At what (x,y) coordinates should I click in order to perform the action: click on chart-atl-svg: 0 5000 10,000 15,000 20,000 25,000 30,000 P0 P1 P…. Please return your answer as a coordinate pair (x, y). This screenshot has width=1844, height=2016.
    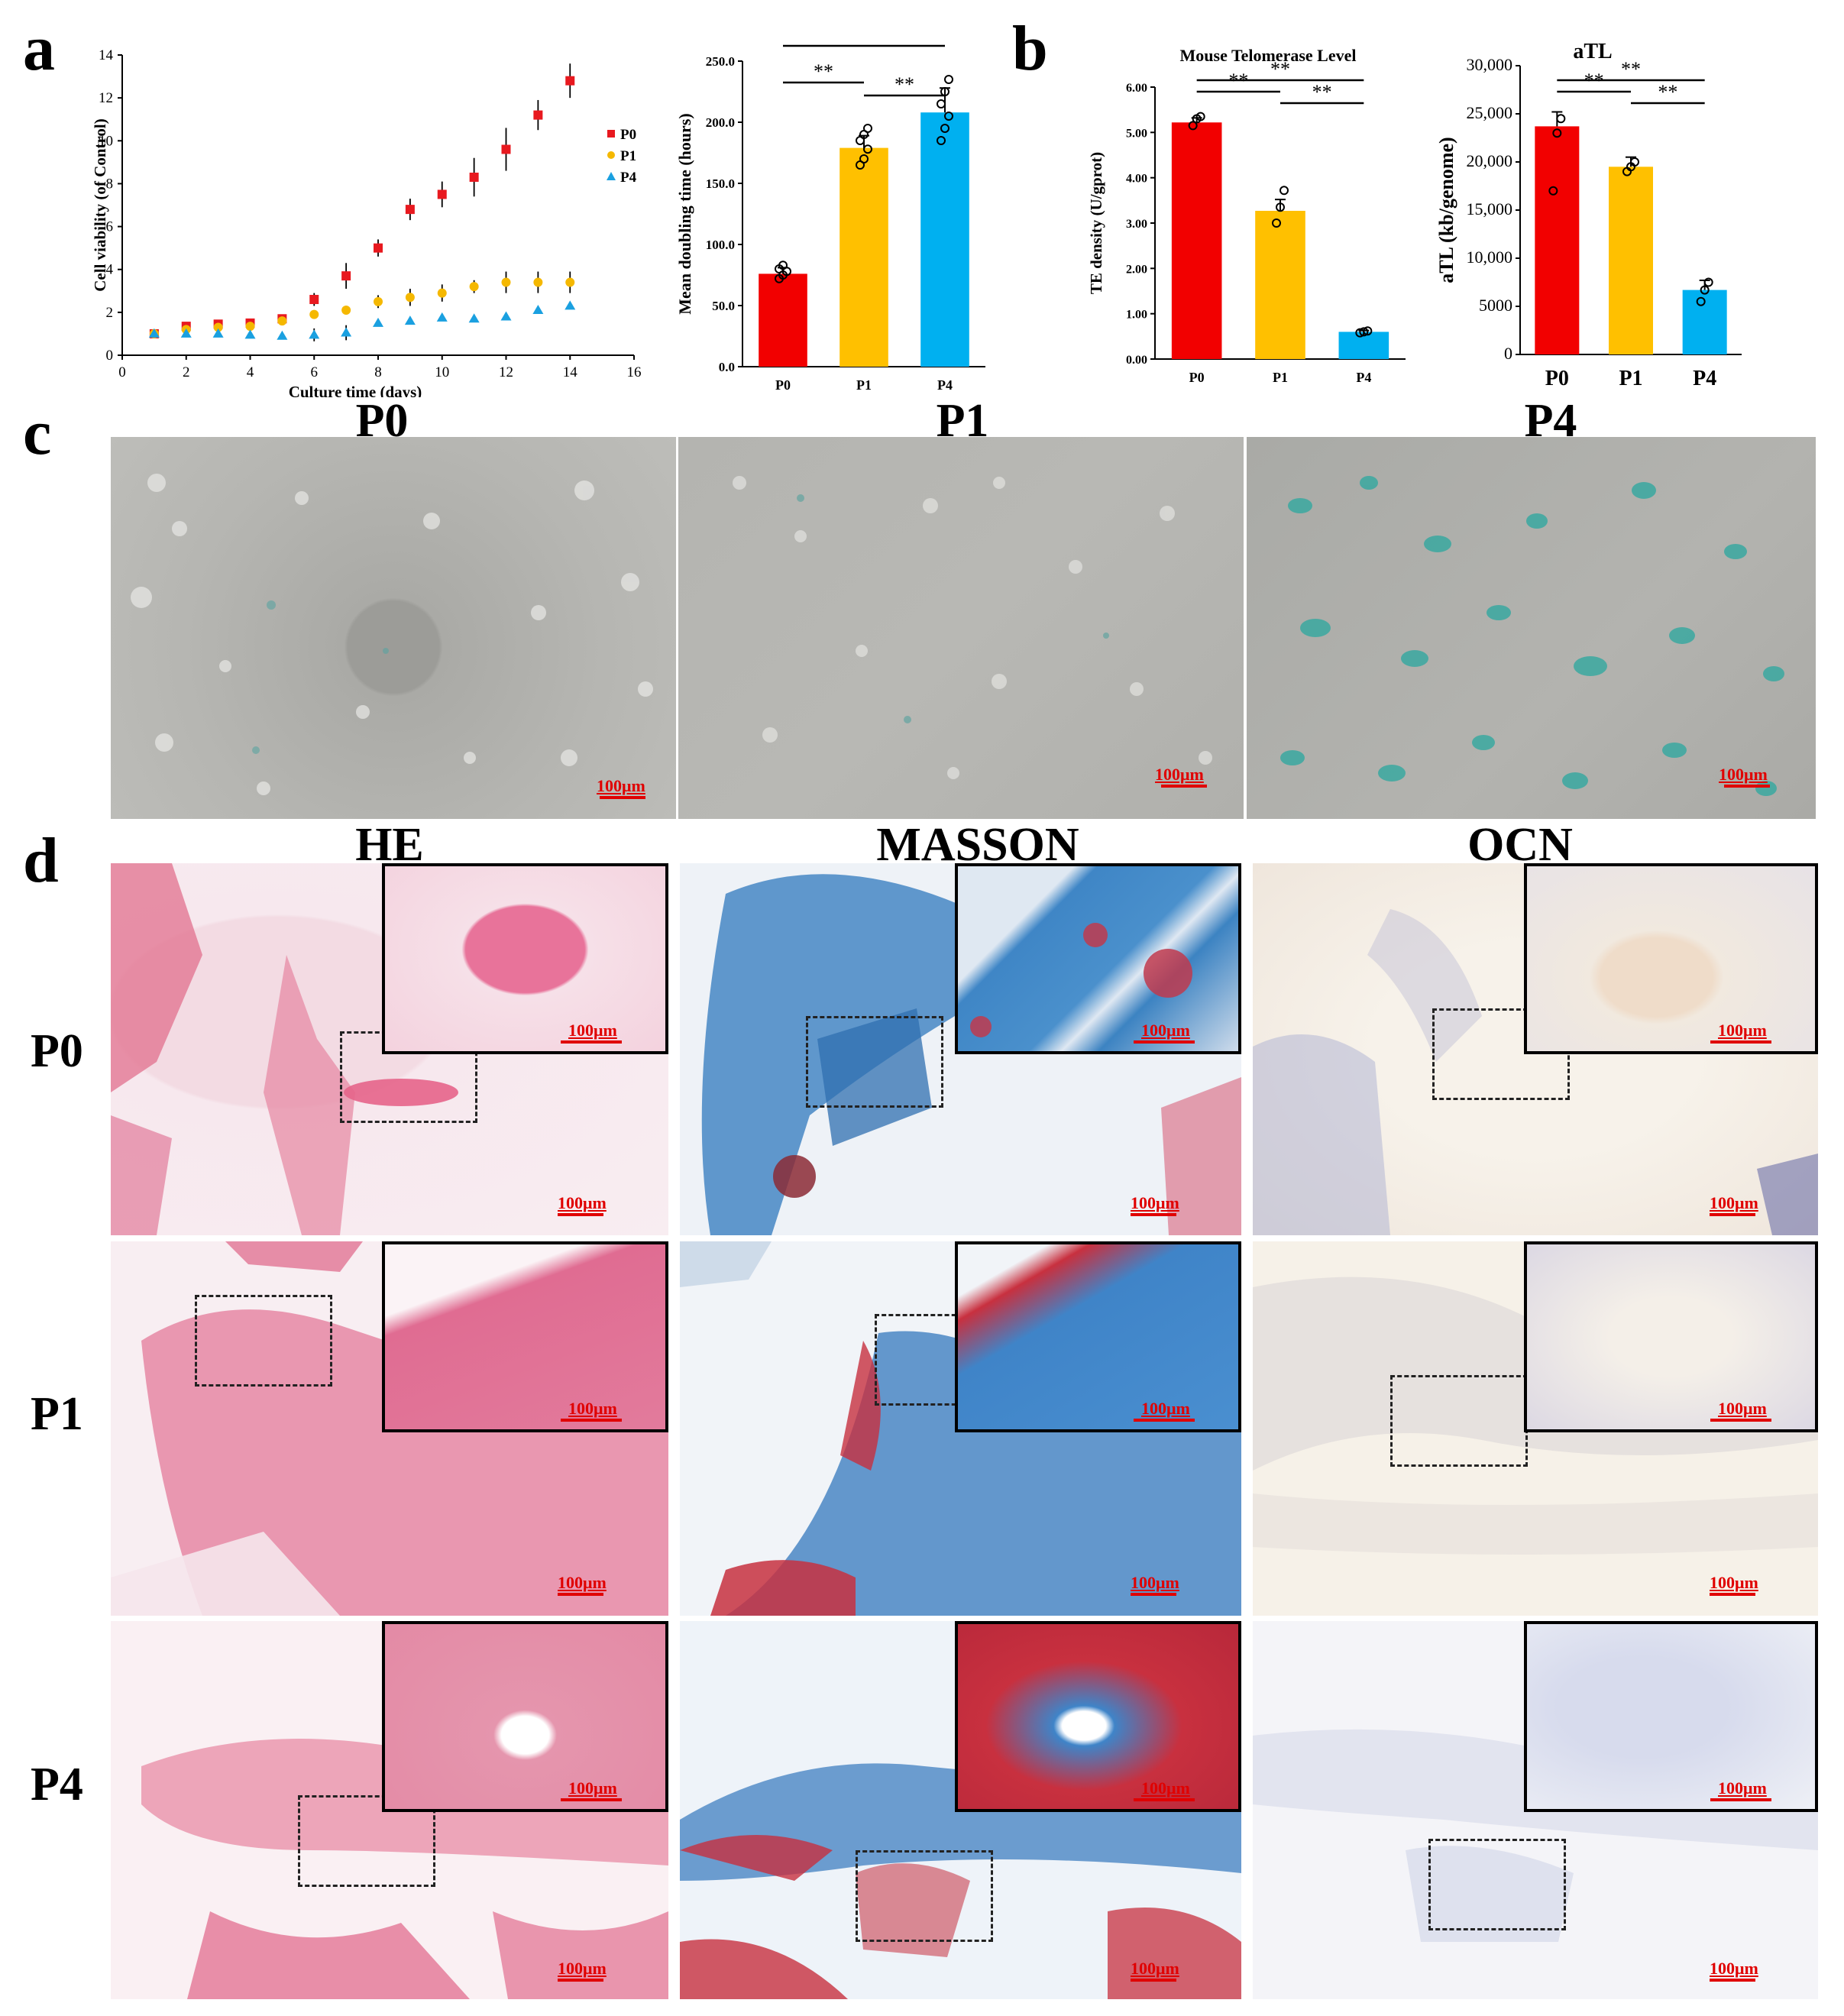
    Looking at the image, I should click on (1588, 215).